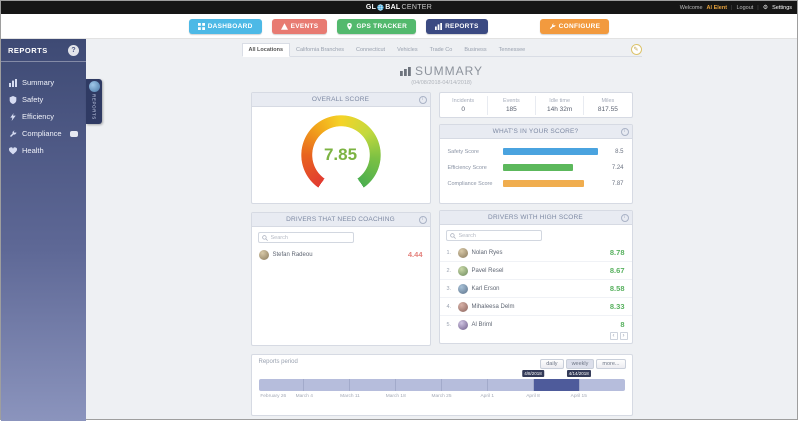 Image resolution: width=800 pixels, height=422 pixels. What do you see at coordinates (13, 99) in the screenshot?
I see `shield-icon` at bounding box center [13, 99].